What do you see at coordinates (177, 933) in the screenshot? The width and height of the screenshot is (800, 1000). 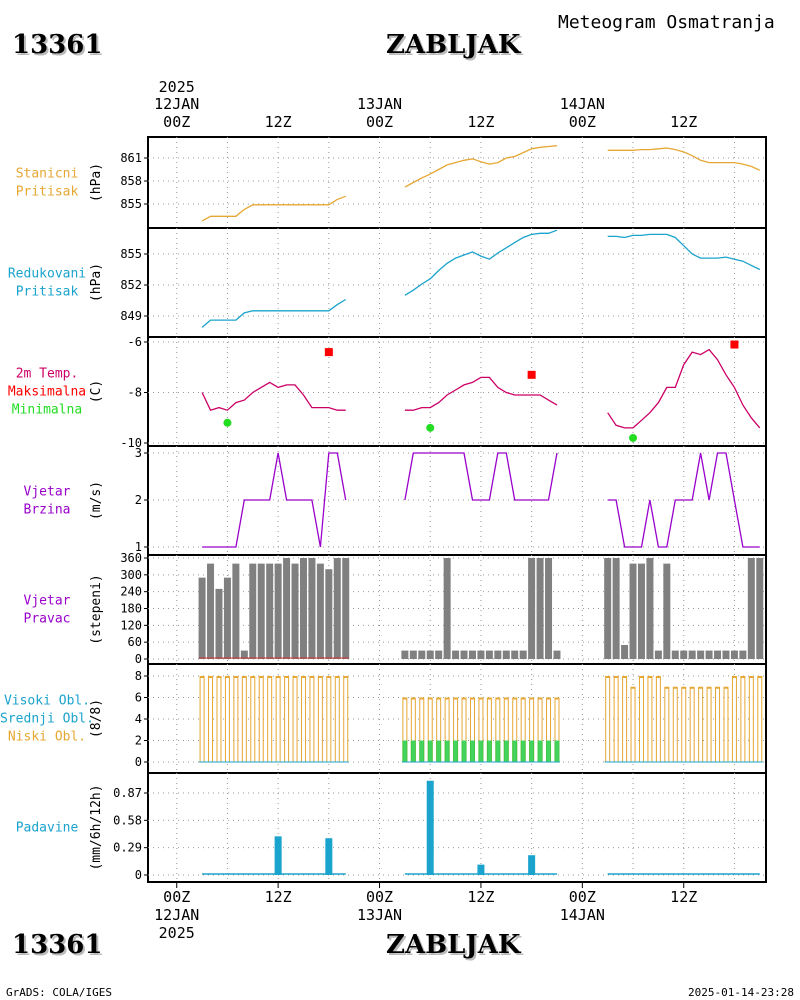 I see `bottom-year-label: 2025` at bounding box center [177, 933].